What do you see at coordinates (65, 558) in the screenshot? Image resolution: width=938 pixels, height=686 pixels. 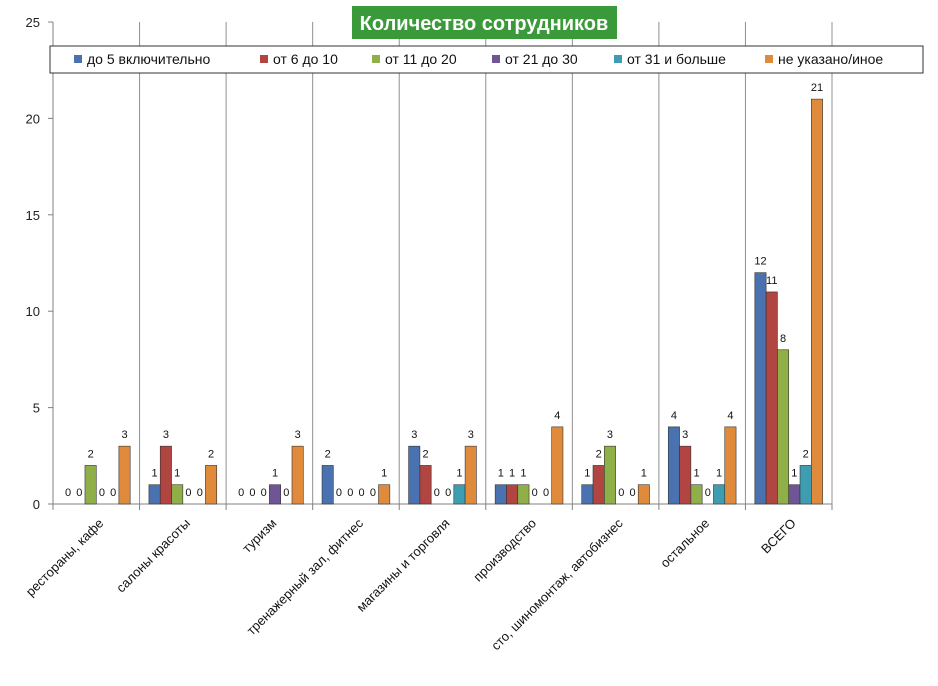 I see `x-tick-label: рестораны, кафе` at bounding box center [65, 558].